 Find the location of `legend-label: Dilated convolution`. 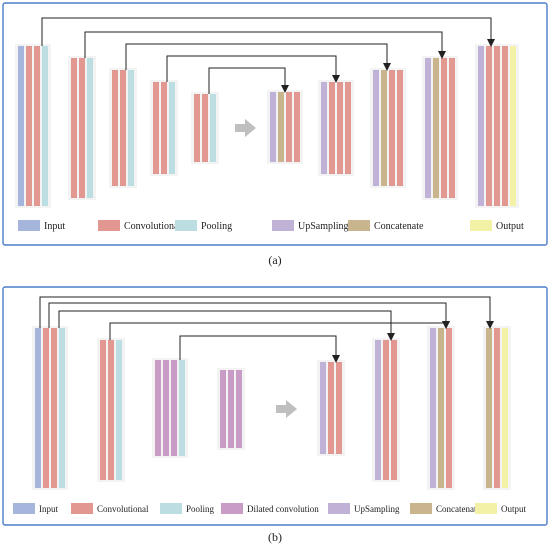

legend-label: Dilated convolution is located at coordinates (283, 509).